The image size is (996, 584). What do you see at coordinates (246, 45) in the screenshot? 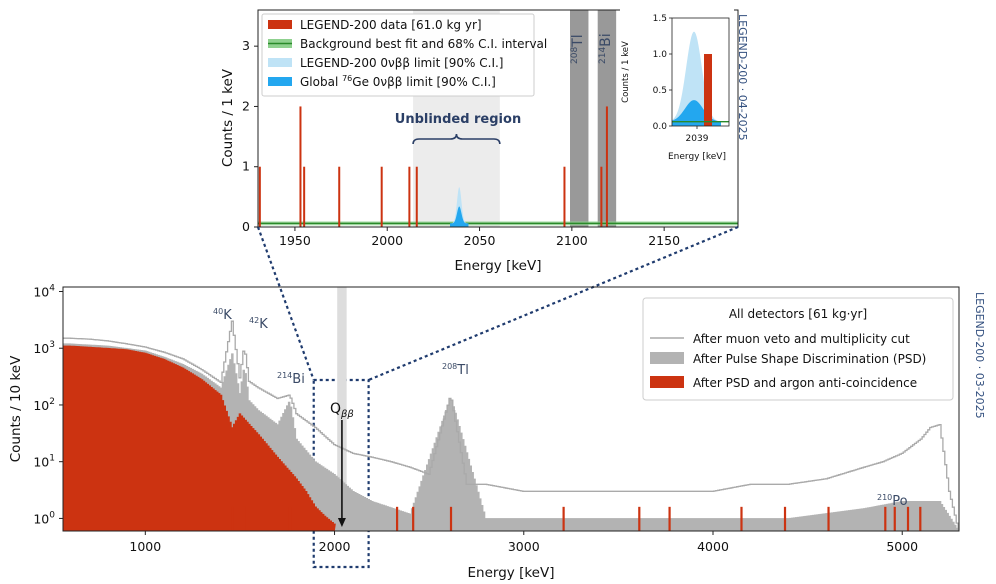
I see `inset-y-tick-label-3: 3` at bounding box center [246, 45].